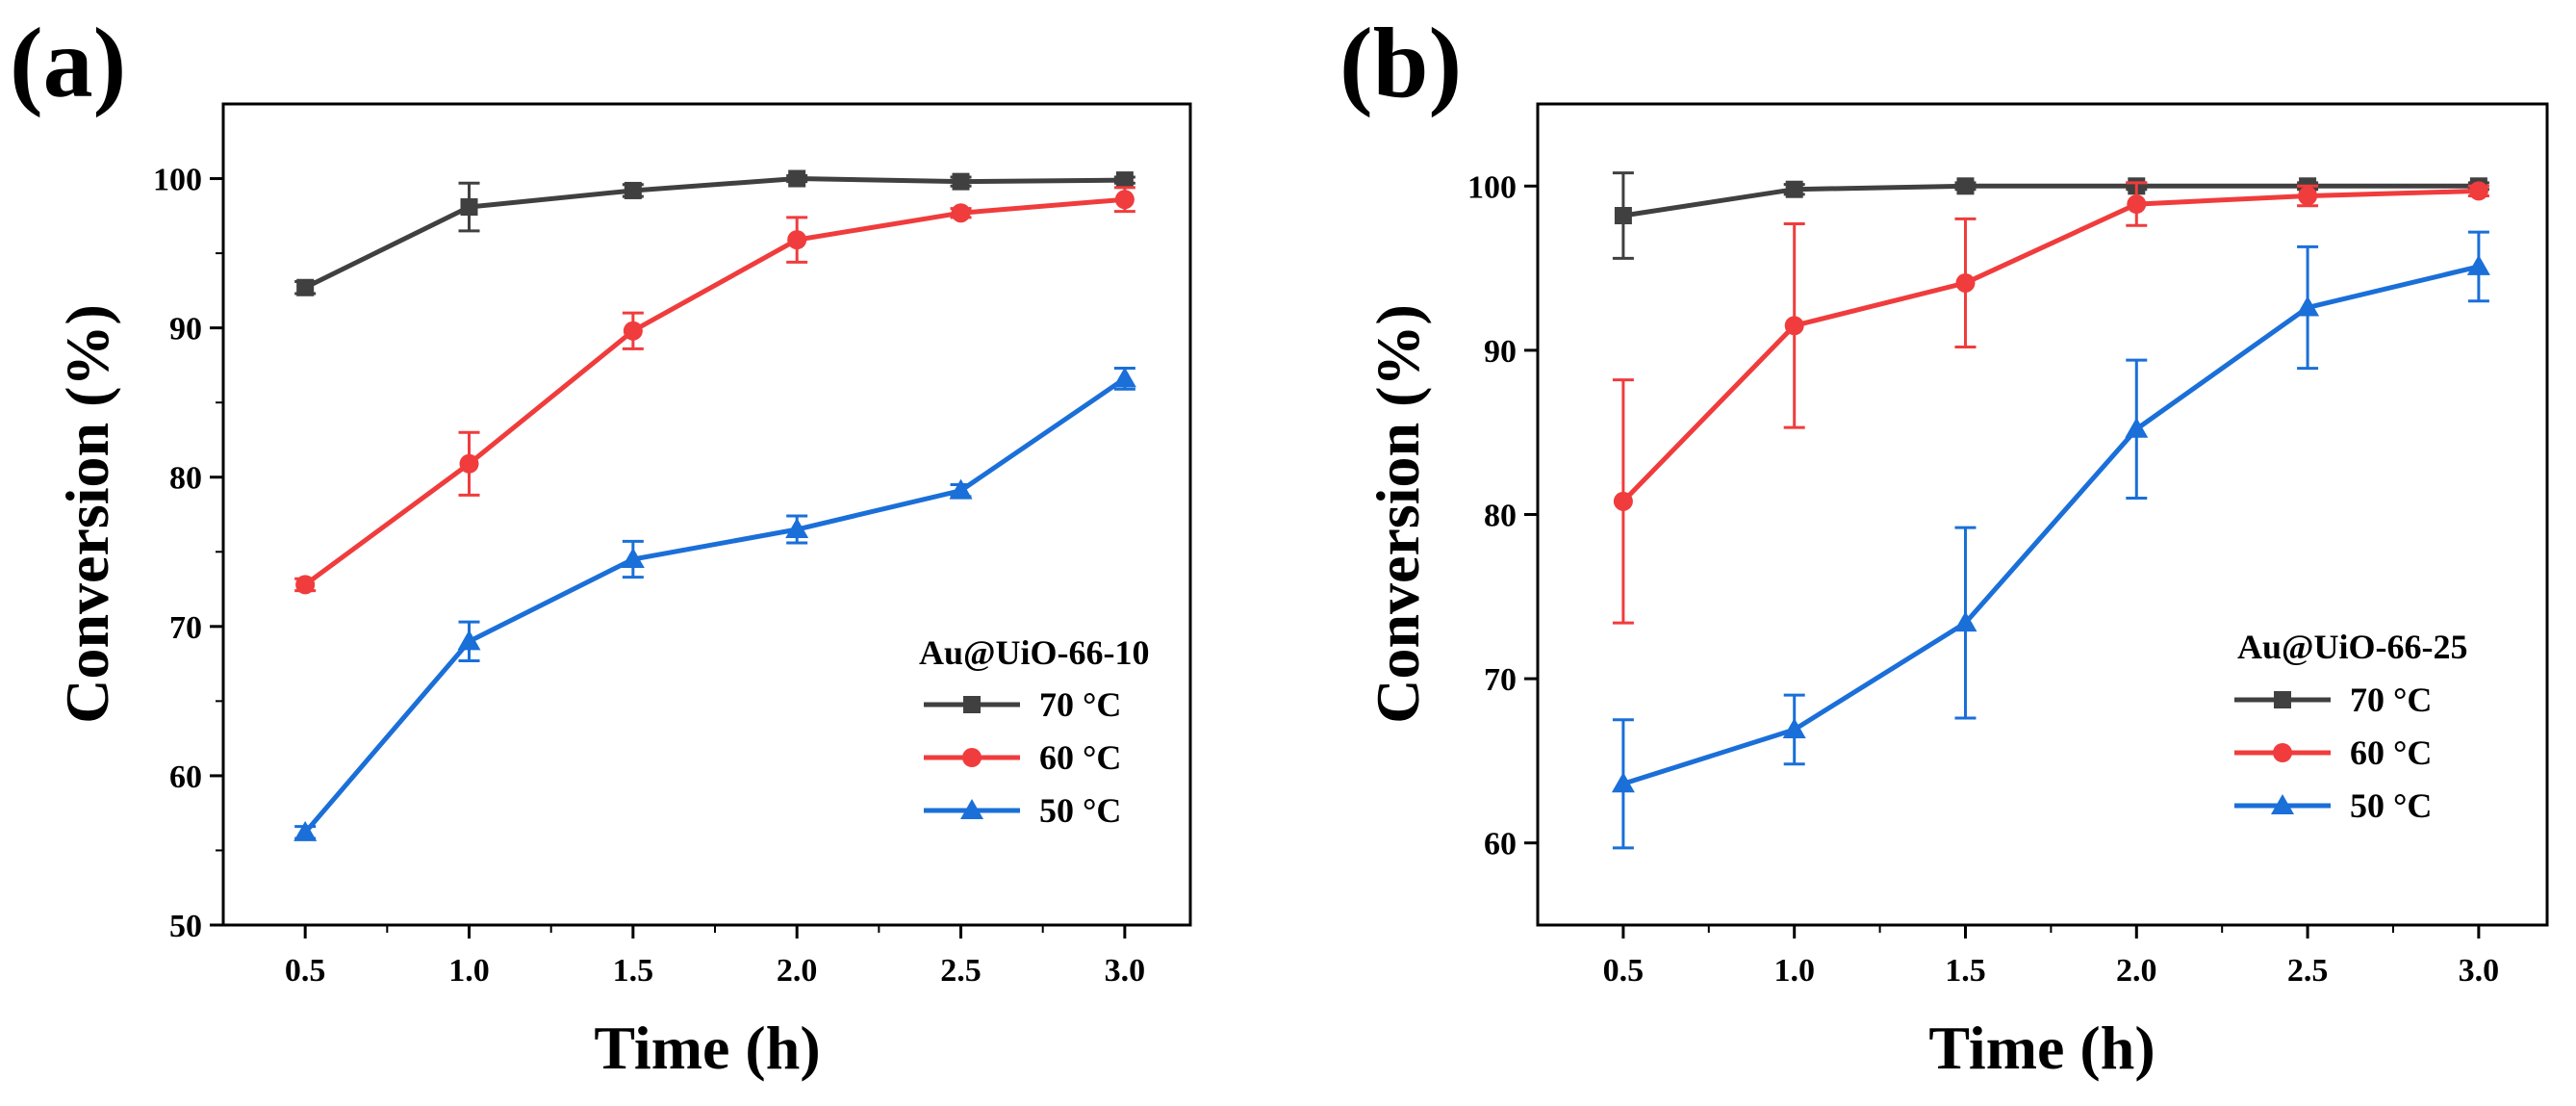  I want to click on legend-b: Au@UiO-66-25 70 °C 60 °C 50 °C, so click(2350, 726).